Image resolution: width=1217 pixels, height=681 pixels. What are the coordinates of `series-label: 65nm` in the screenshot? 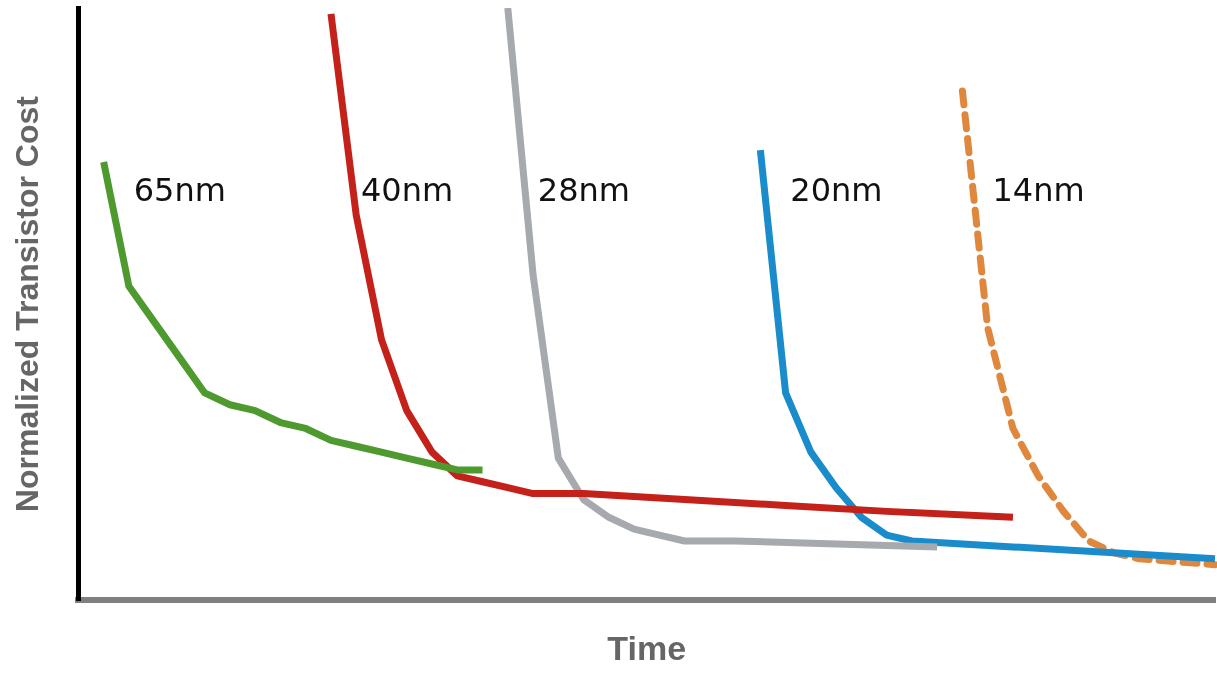 It's located at (179, 190).